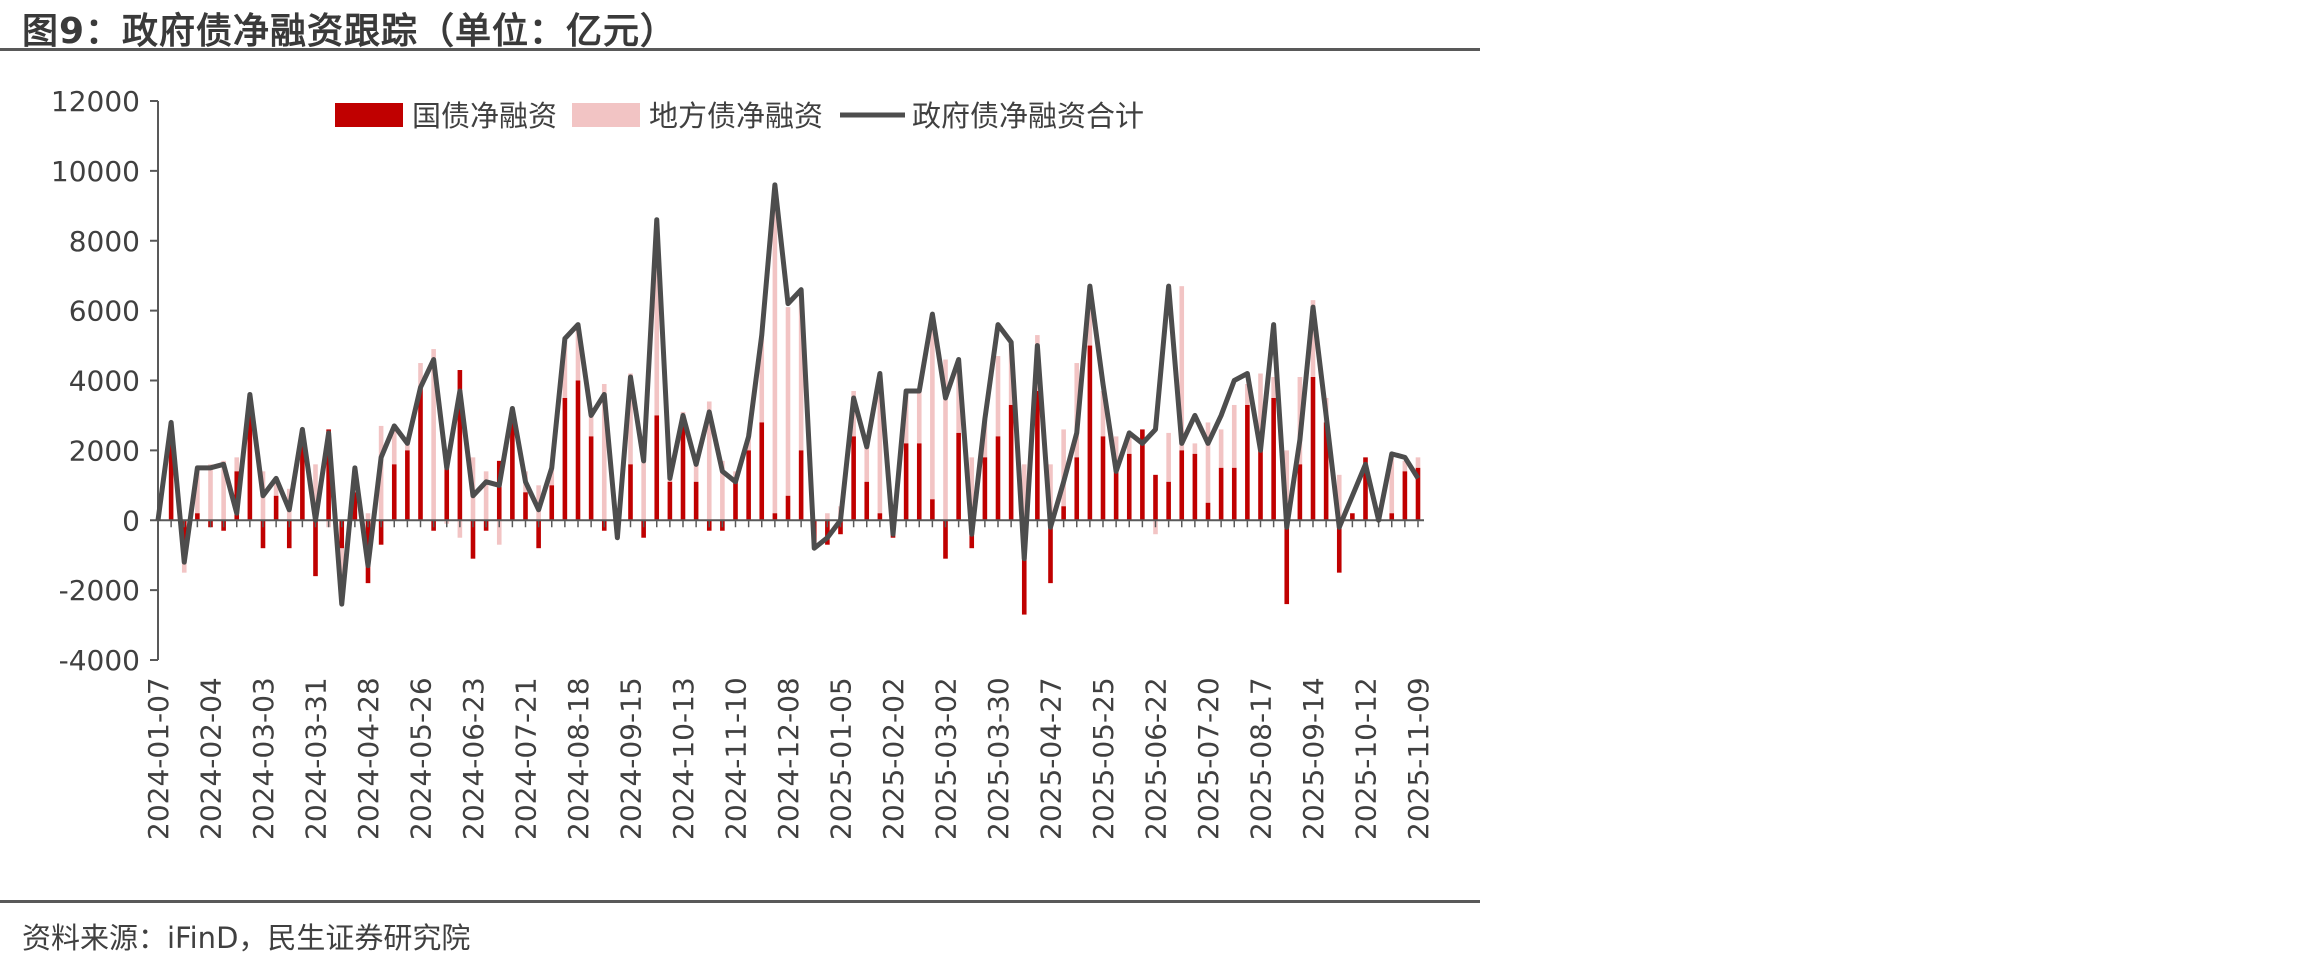 The width and height of the screenshot is (2310, 960). What do you see at coordinates (131, 520) in the screenshot?
I see `y-tick-label: 0` at bounding box center [131, 520].